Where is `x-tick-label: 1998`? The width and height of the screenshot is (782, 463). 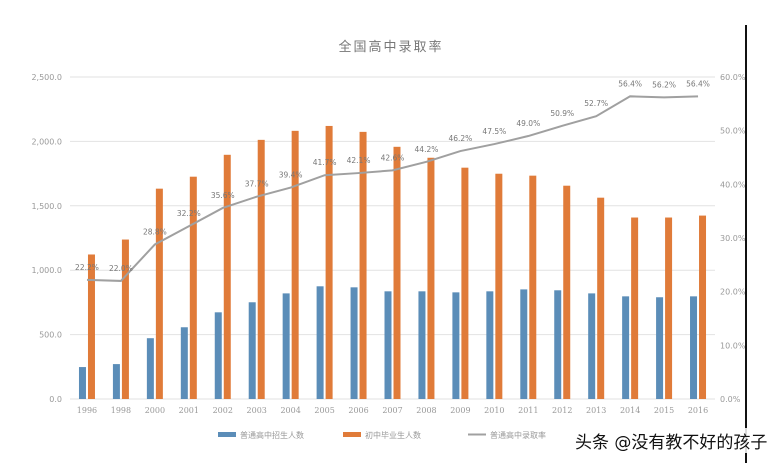 x-tick-label: 1998 is located at coordinates (121, 410).